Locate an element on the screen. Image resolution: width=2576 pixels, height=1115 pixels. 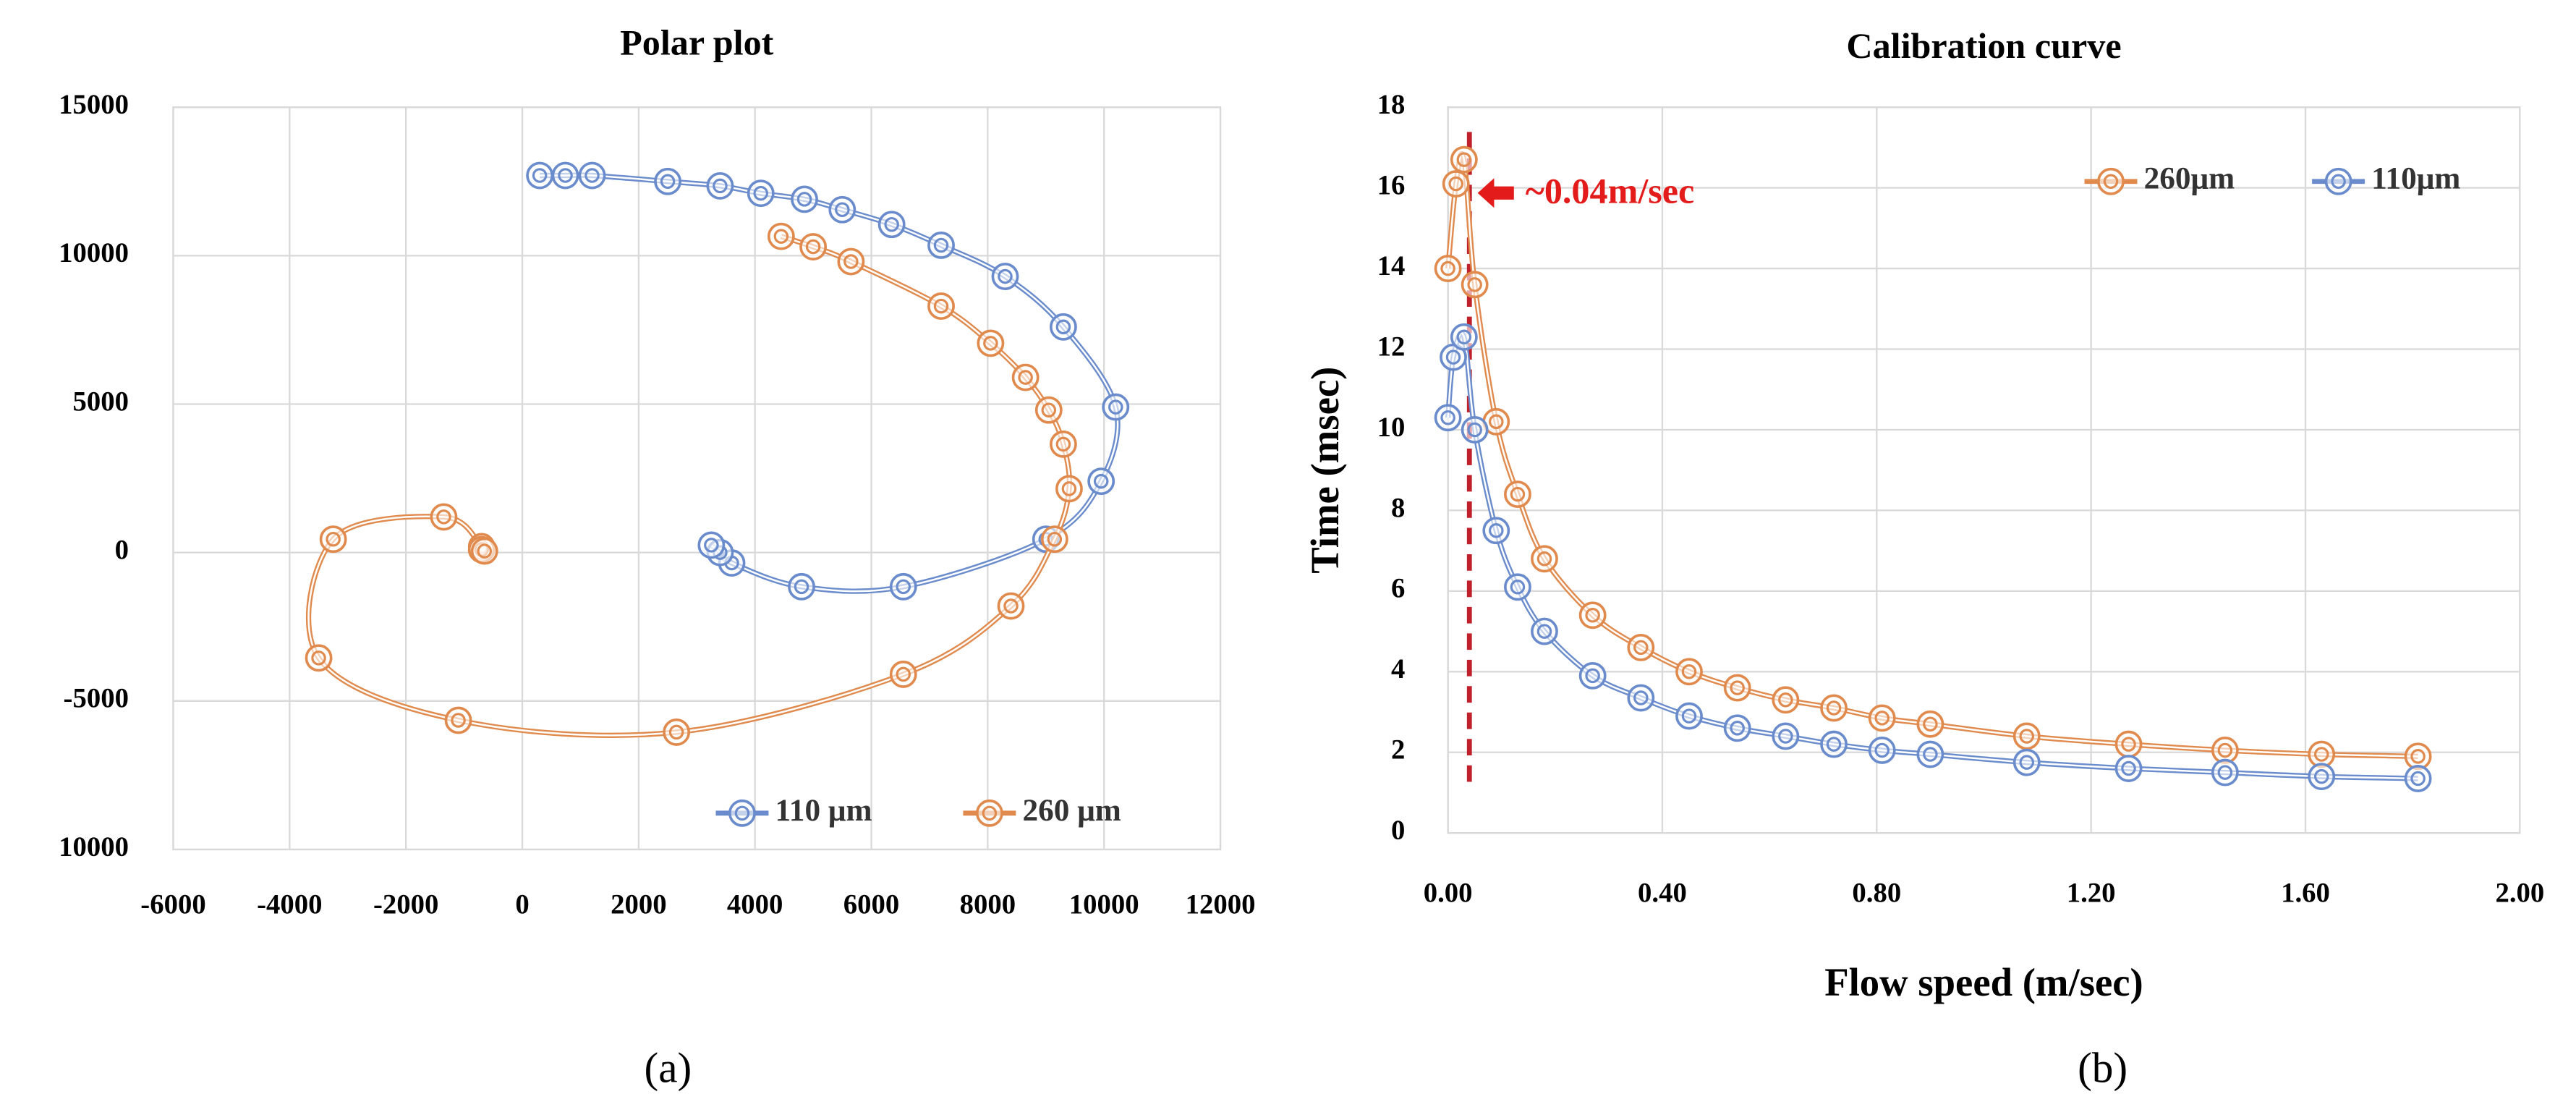
y-tick-label: 16 is located at coordinates (1391, 186).